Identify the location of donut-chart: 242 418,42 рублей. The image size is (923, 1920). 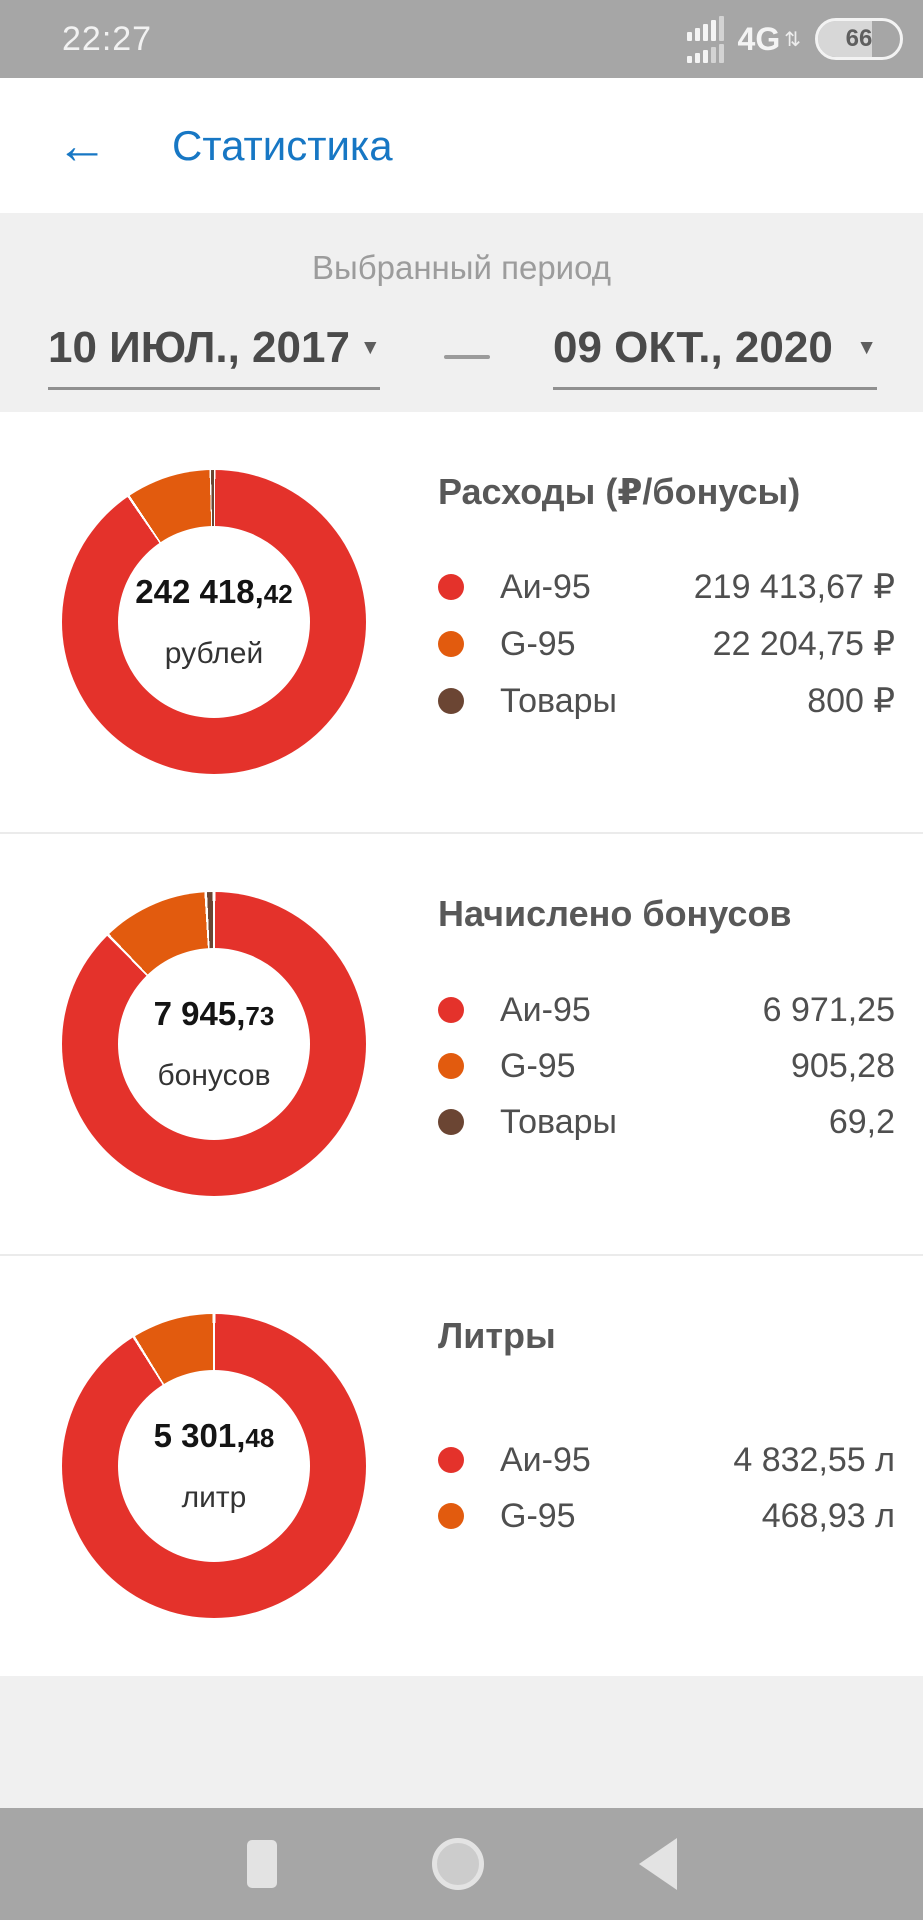
(214, 622).